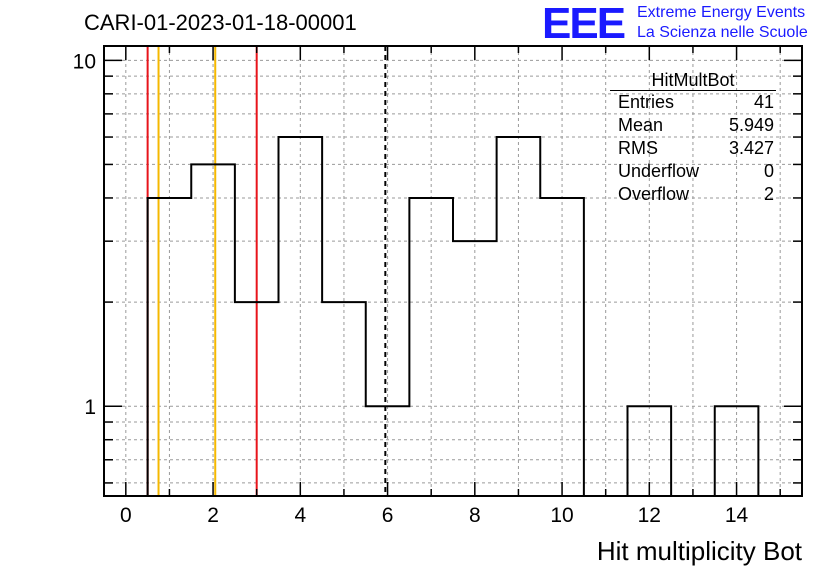 The image size is (836, 572). I want to click on stats-row: Mean 5.949, so click(693, 125).